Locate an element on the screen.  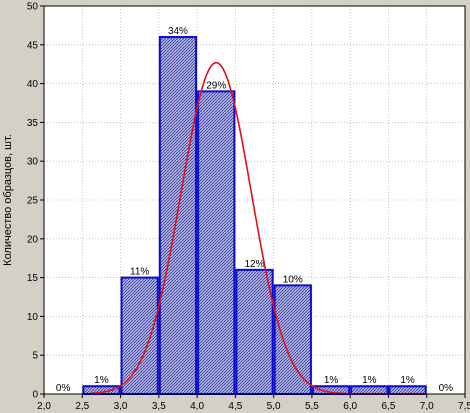
y-tick-label: 15 is located at coordinates (33, 278).